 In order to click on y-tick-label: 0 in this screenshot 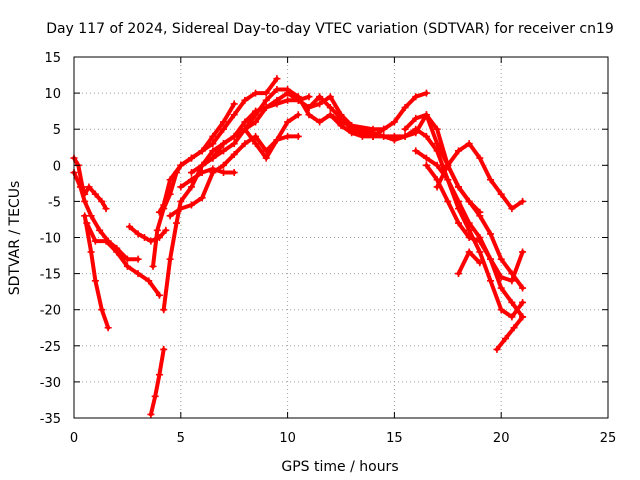, I will do `click(57, 166)`.